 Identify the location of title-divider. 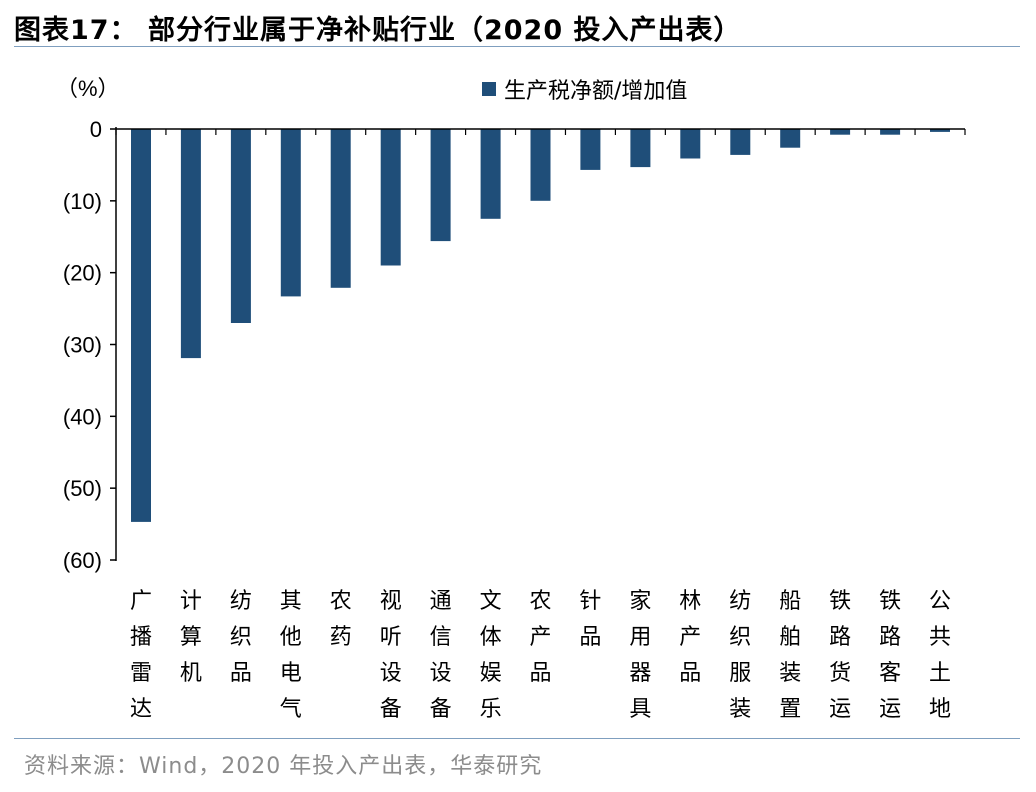
(517, 46).